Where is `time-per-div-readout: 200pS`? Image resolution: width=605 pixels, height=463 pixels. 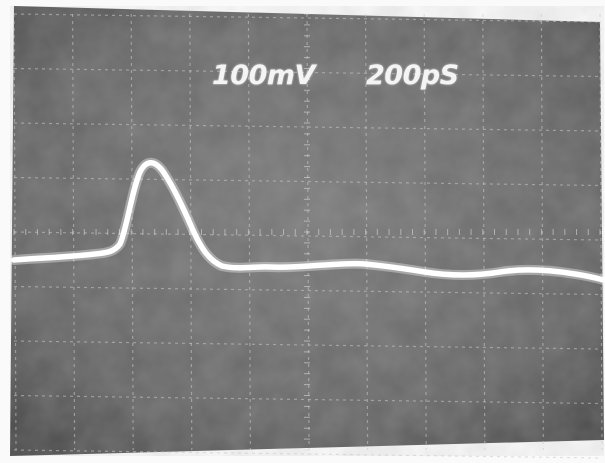
time-per-div-readout: 200pS is located at coordinates (412, 75).